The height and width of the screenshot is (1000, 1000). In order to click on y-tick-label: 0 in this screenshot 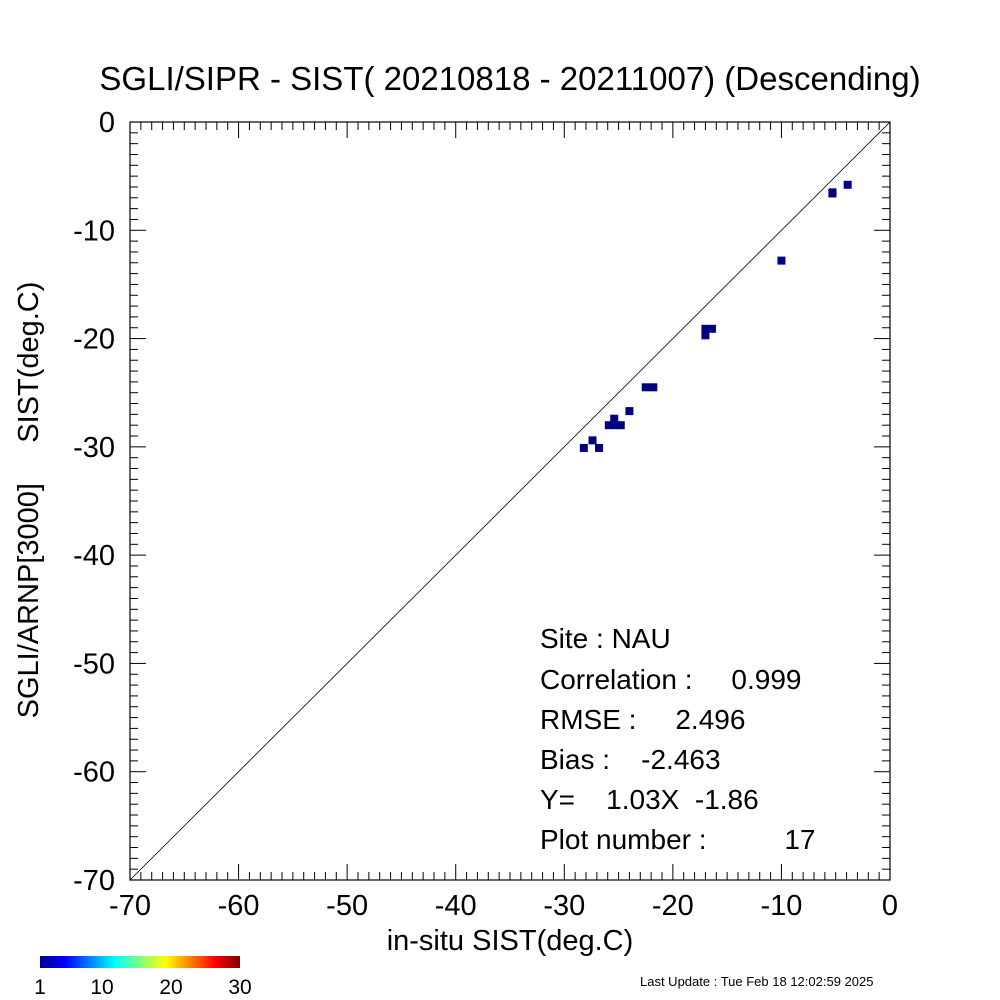, I will do `click(107, 123)`.